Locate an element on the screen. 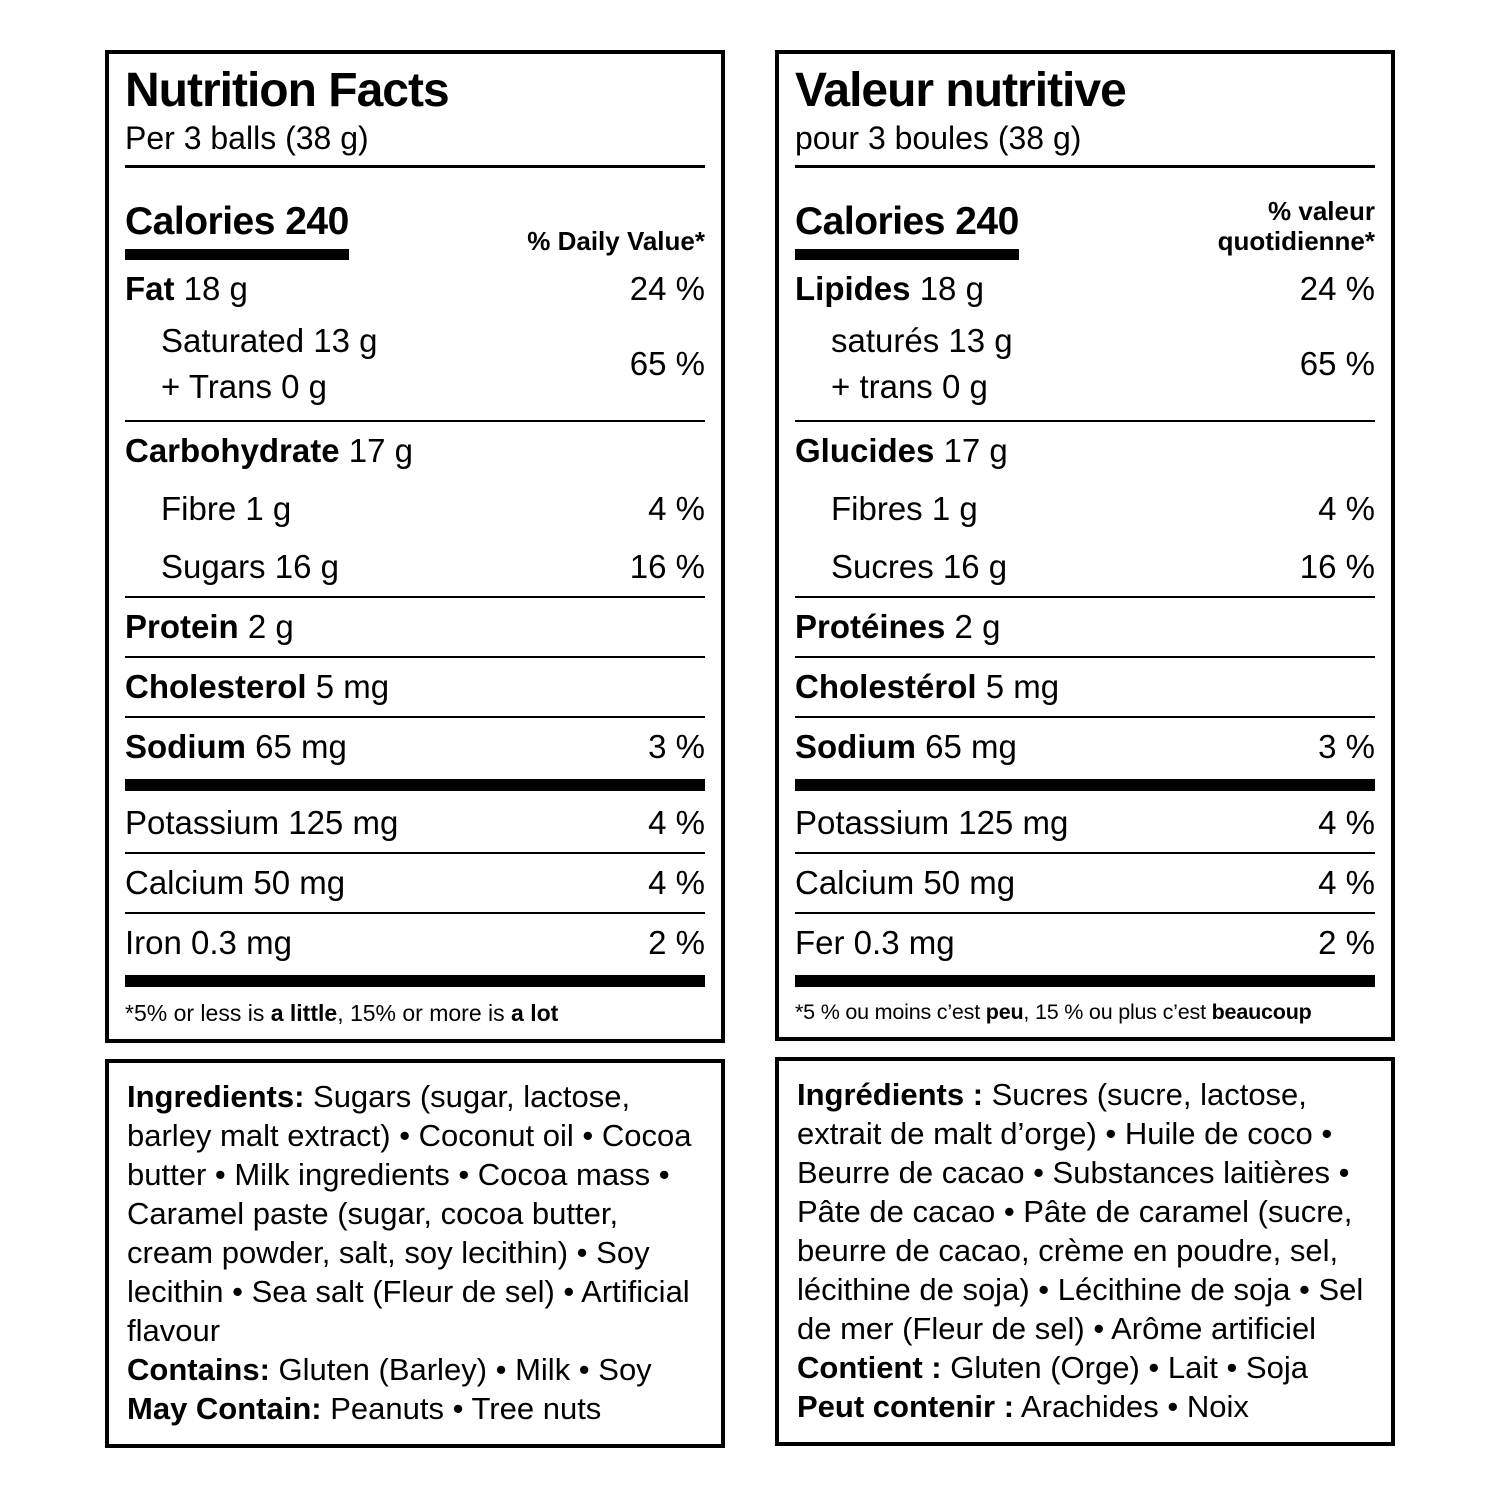  row-protein: Protéines 2 g is located at coordinates (1085, 627).